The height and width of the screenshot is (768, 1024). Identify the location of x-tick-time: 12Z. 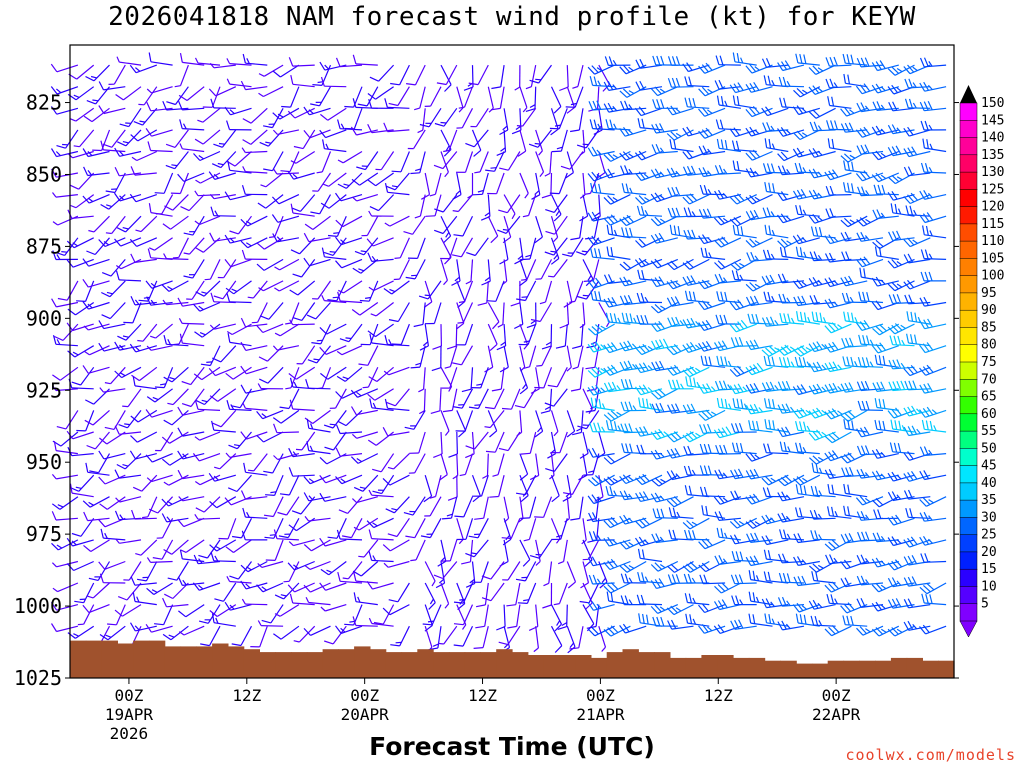
(482, 695).